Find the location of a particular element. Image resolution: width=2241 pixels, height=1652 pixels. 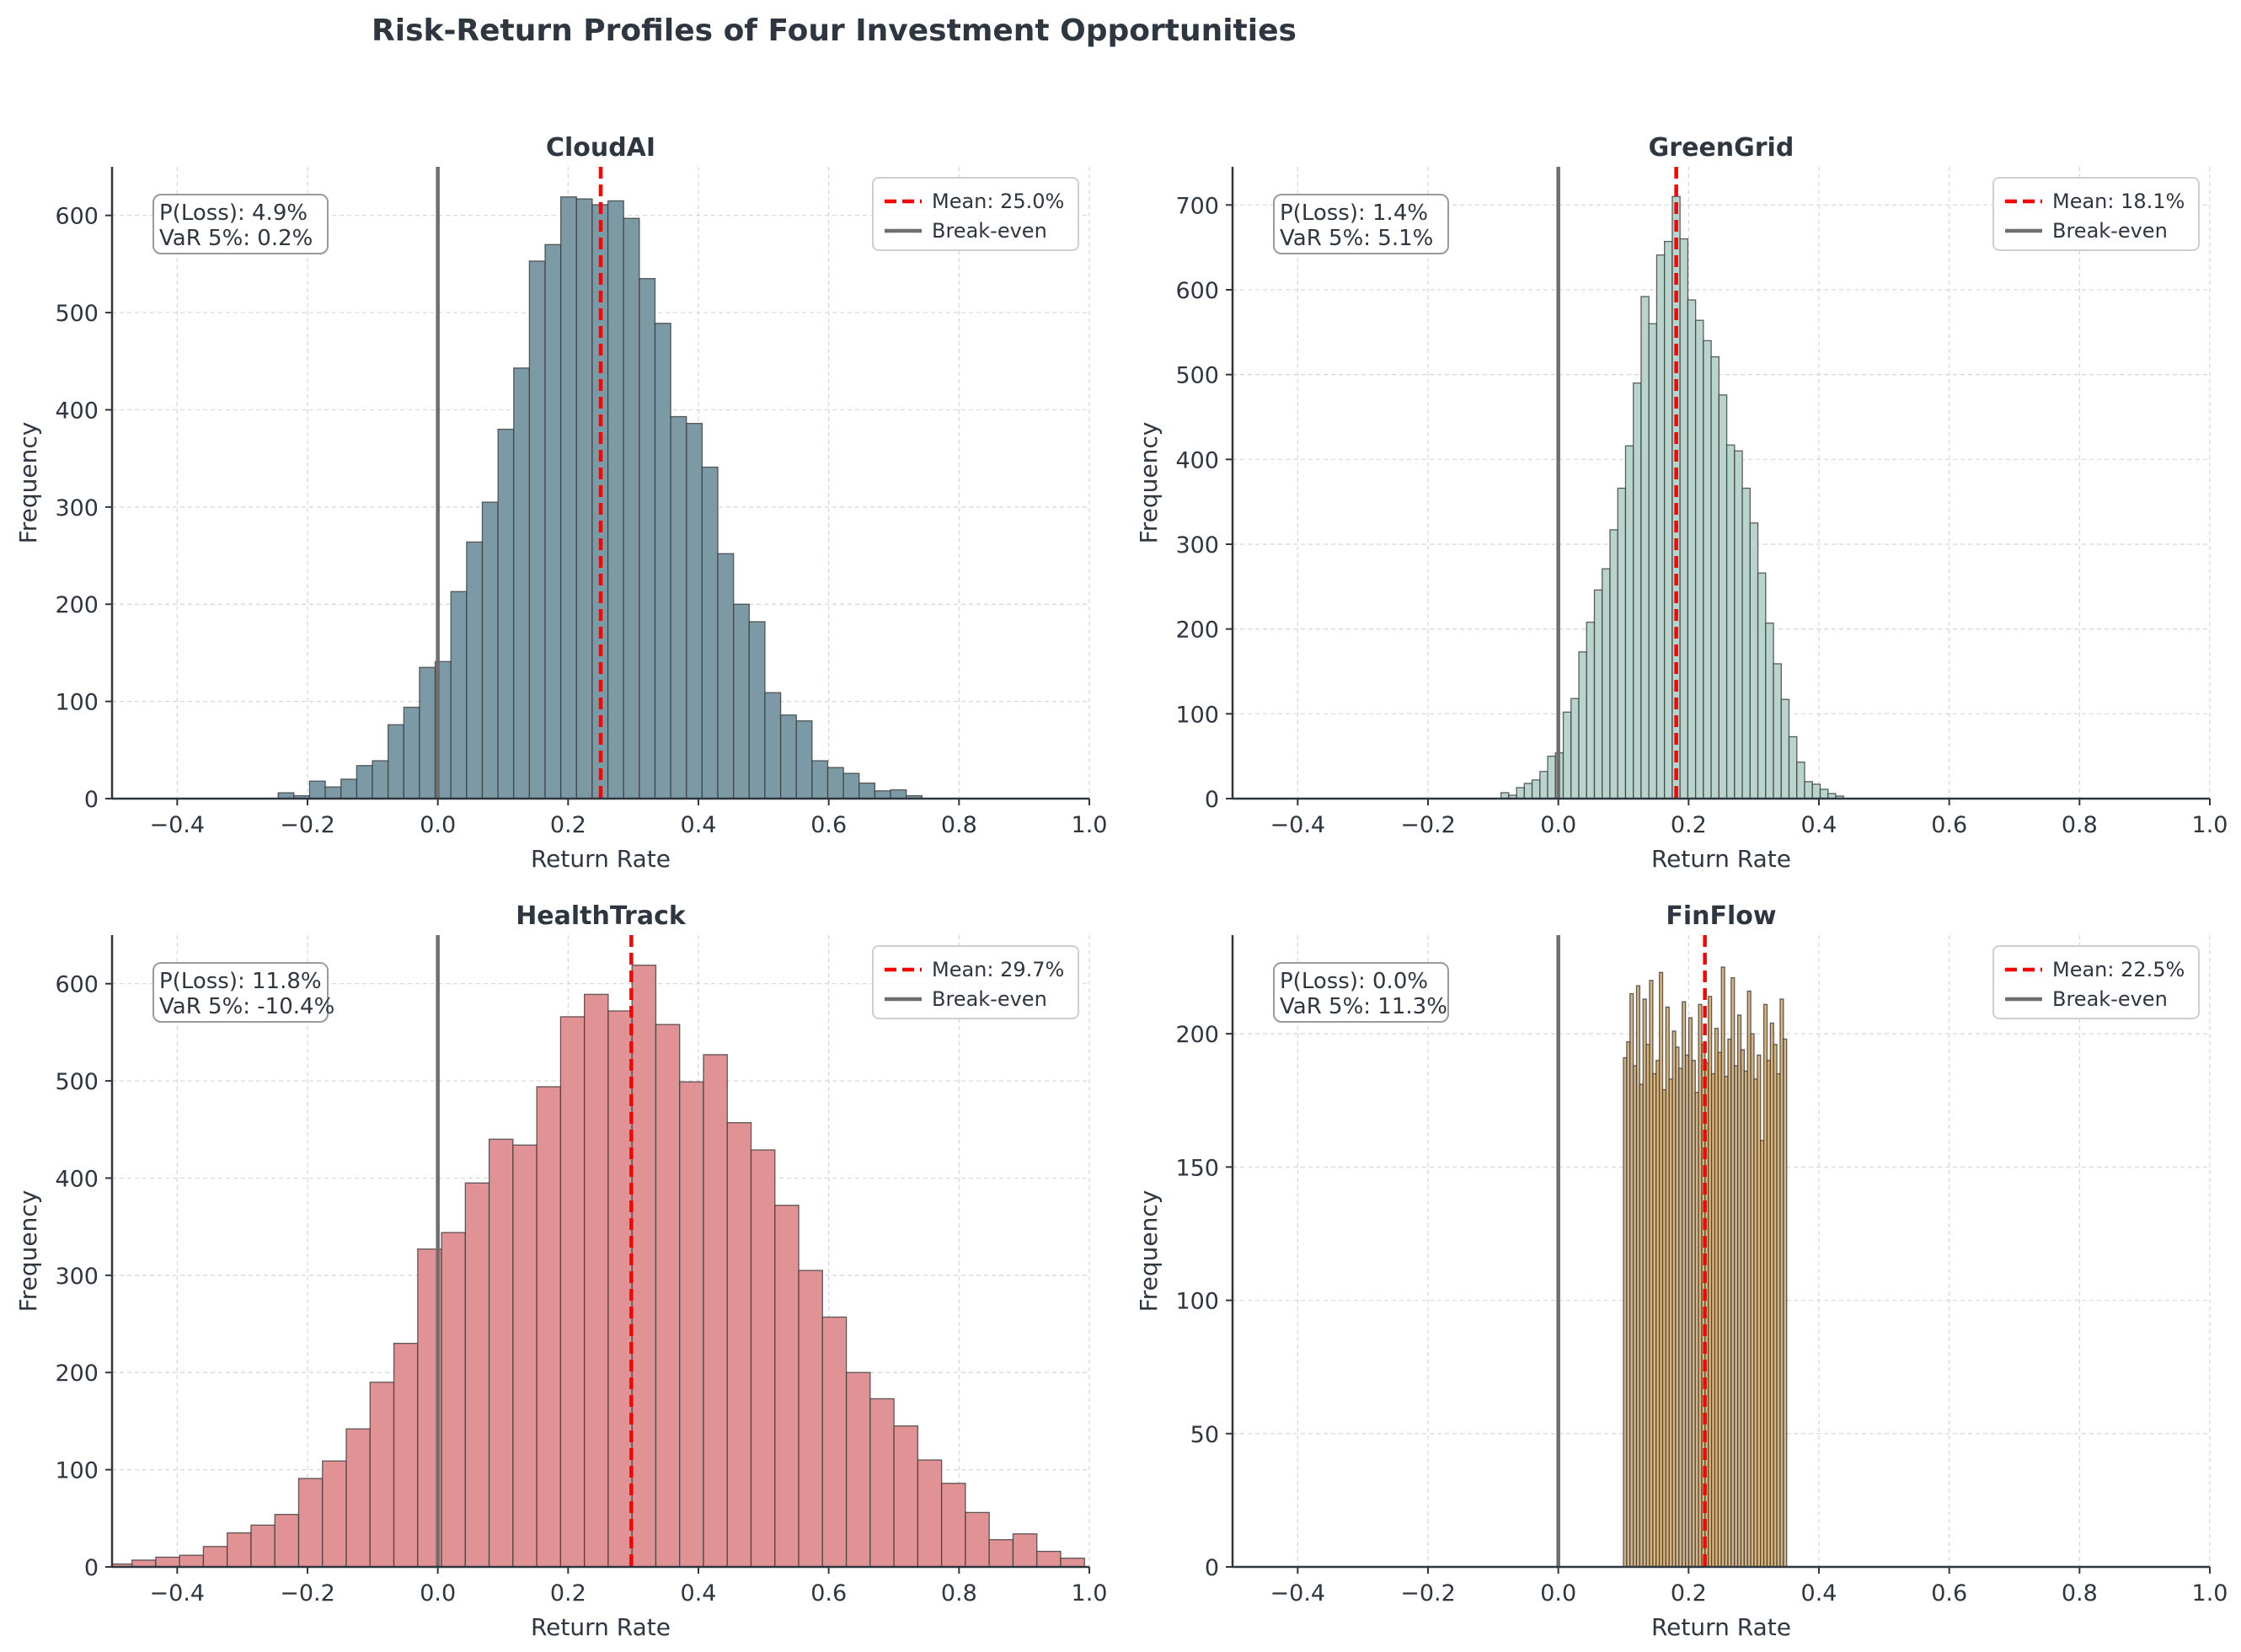

legend: Mean: 29.7%Break-even is located at coordinates (975, 982).